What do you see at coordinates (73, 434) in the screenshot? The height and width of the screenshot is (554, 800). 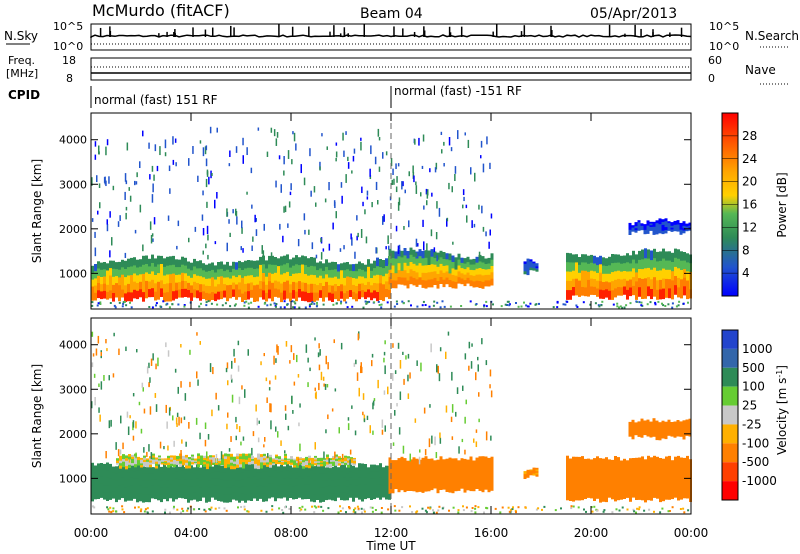 I see `ytick-label: 2000` at bounding box center [73, 434].